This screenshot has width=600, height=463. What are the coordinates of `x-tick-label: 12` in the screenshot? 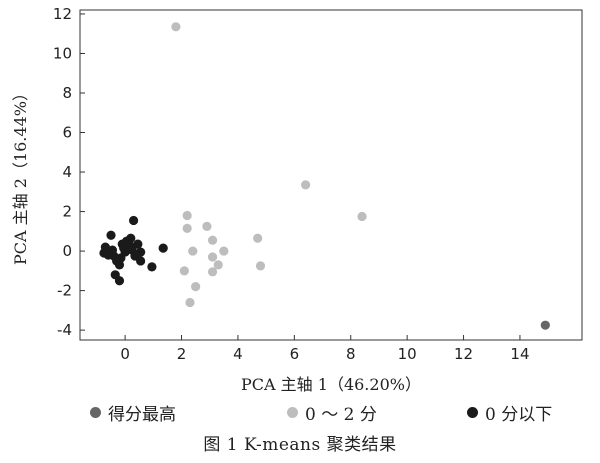 It's located at (463, 354).